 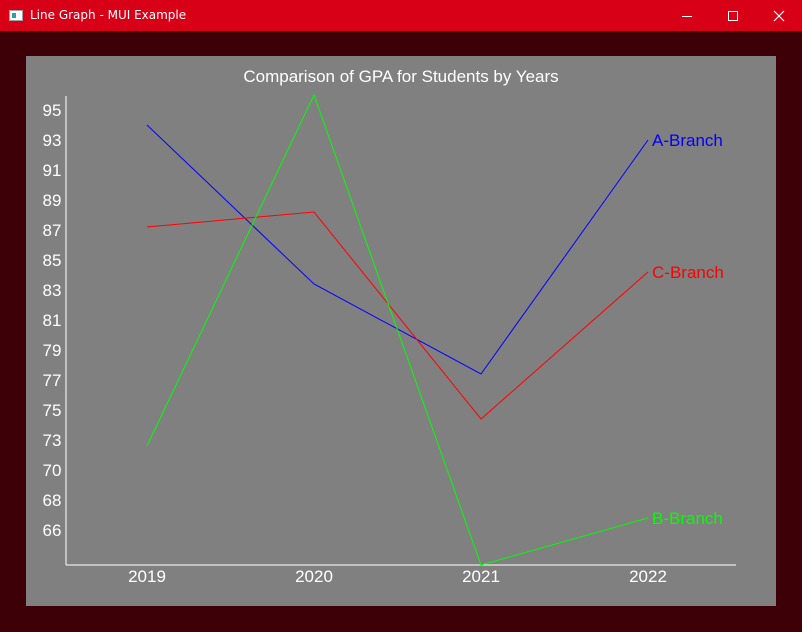 I want to click on y-tick-label: 75, so click(x=52, y=410).